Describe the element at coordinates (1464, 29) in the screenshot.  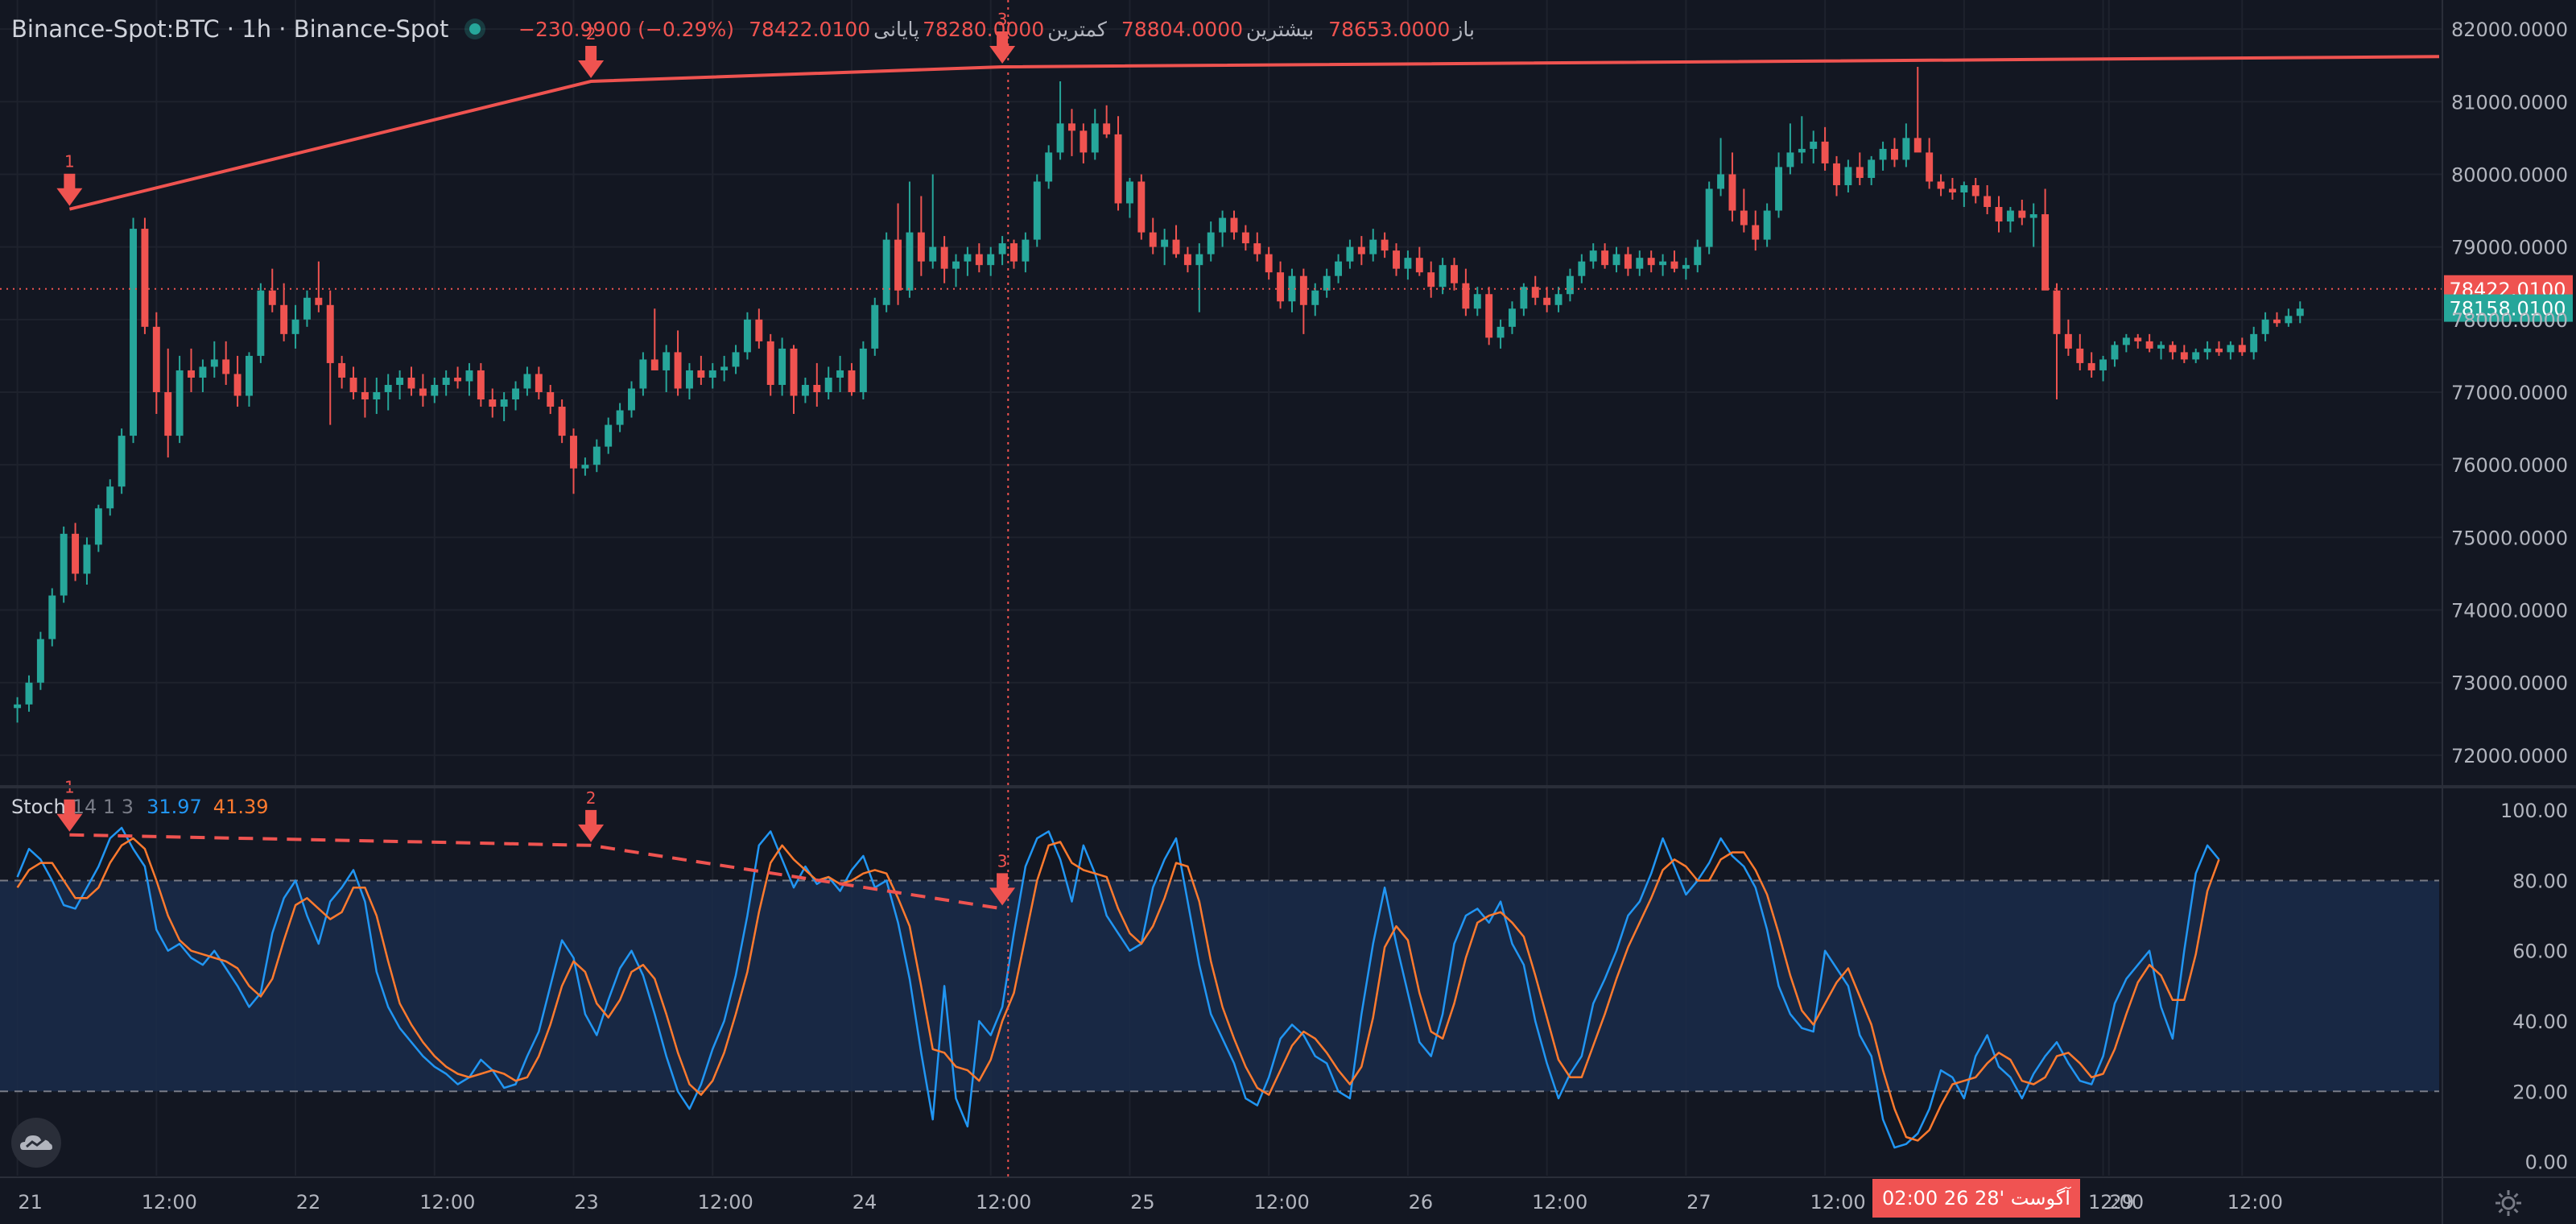
I see `open-label: باز` at that location.